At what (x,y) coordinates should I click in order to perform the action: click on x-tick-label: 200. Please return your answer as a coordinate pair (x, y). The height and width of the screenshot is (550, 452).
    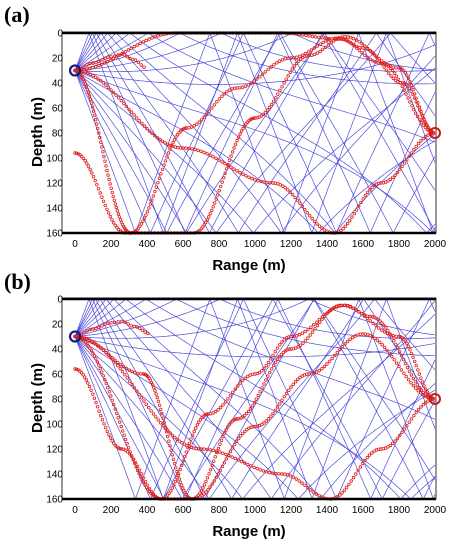
    Looking at the image, I should click on (111, 510).